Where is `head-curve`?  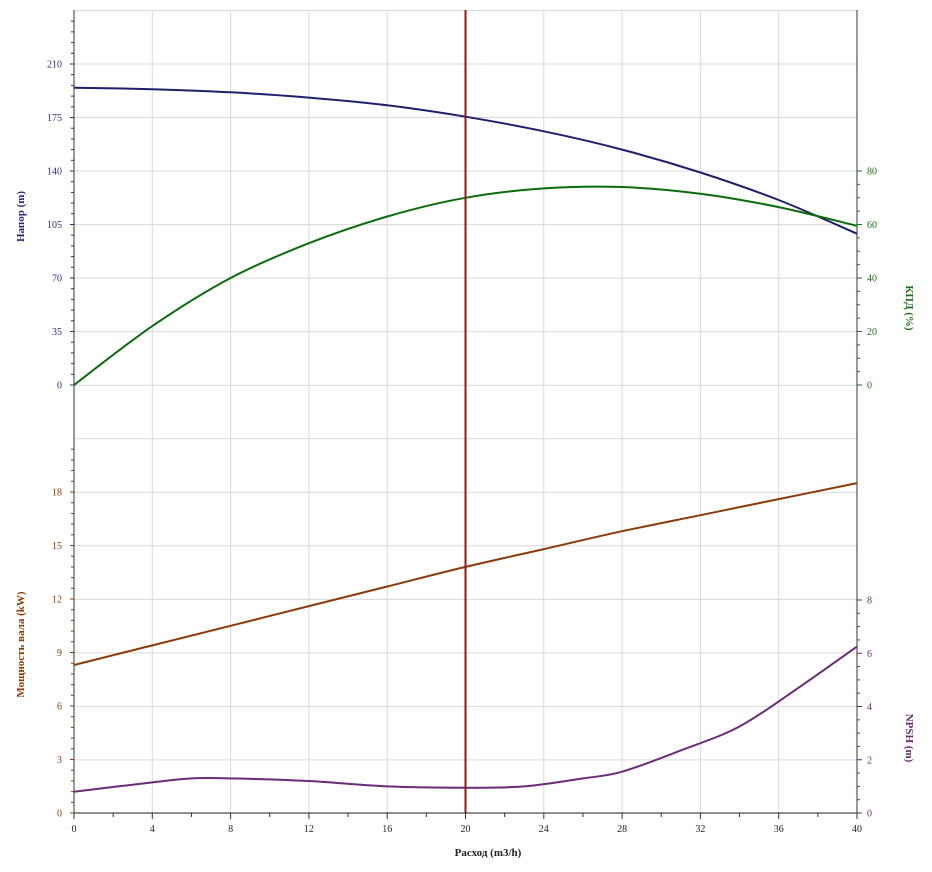 head-curve is located at coordinates (465, 160).